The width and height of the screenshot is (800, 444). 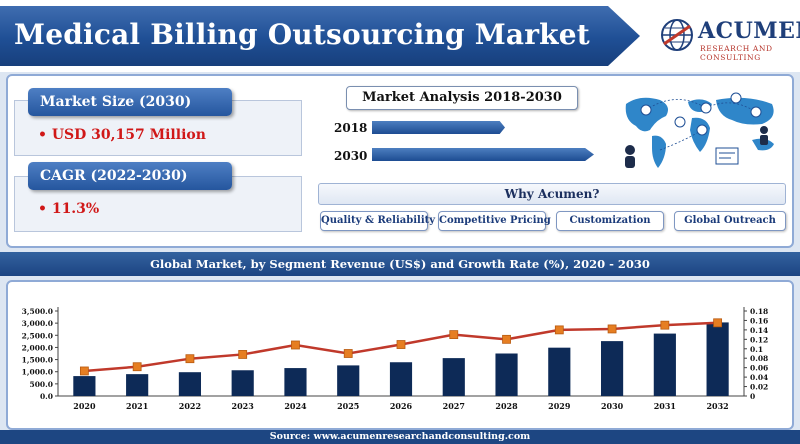 I want to click on y-left-tick-label: 2,000.0, so click(x=37, y=347).